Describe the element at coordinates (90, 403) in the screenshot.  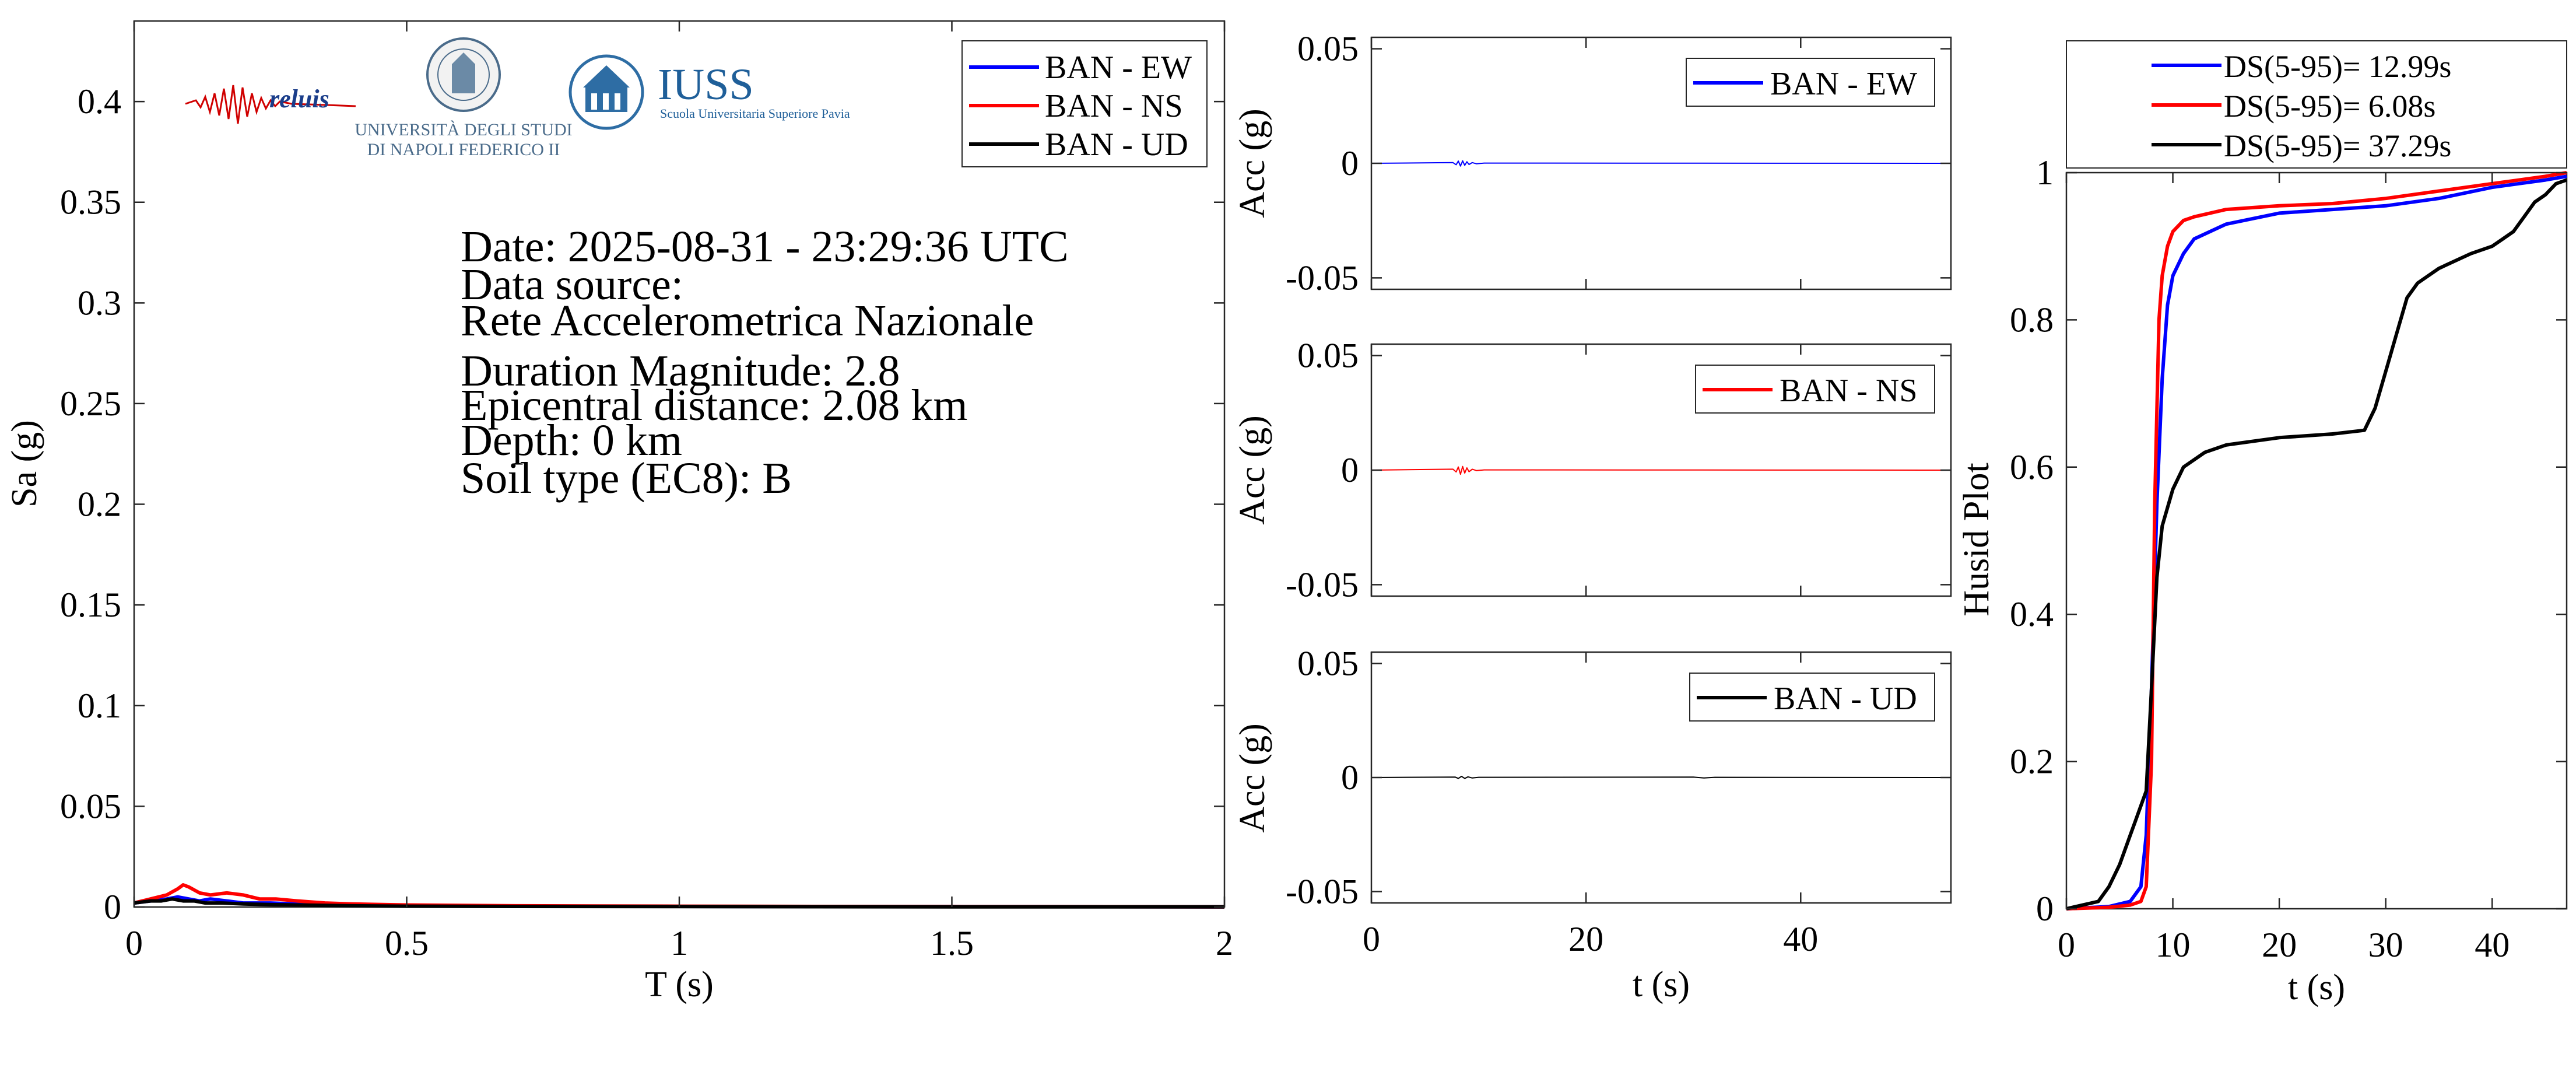
I see `spectra-y-tick-label: 0.25` at that location.